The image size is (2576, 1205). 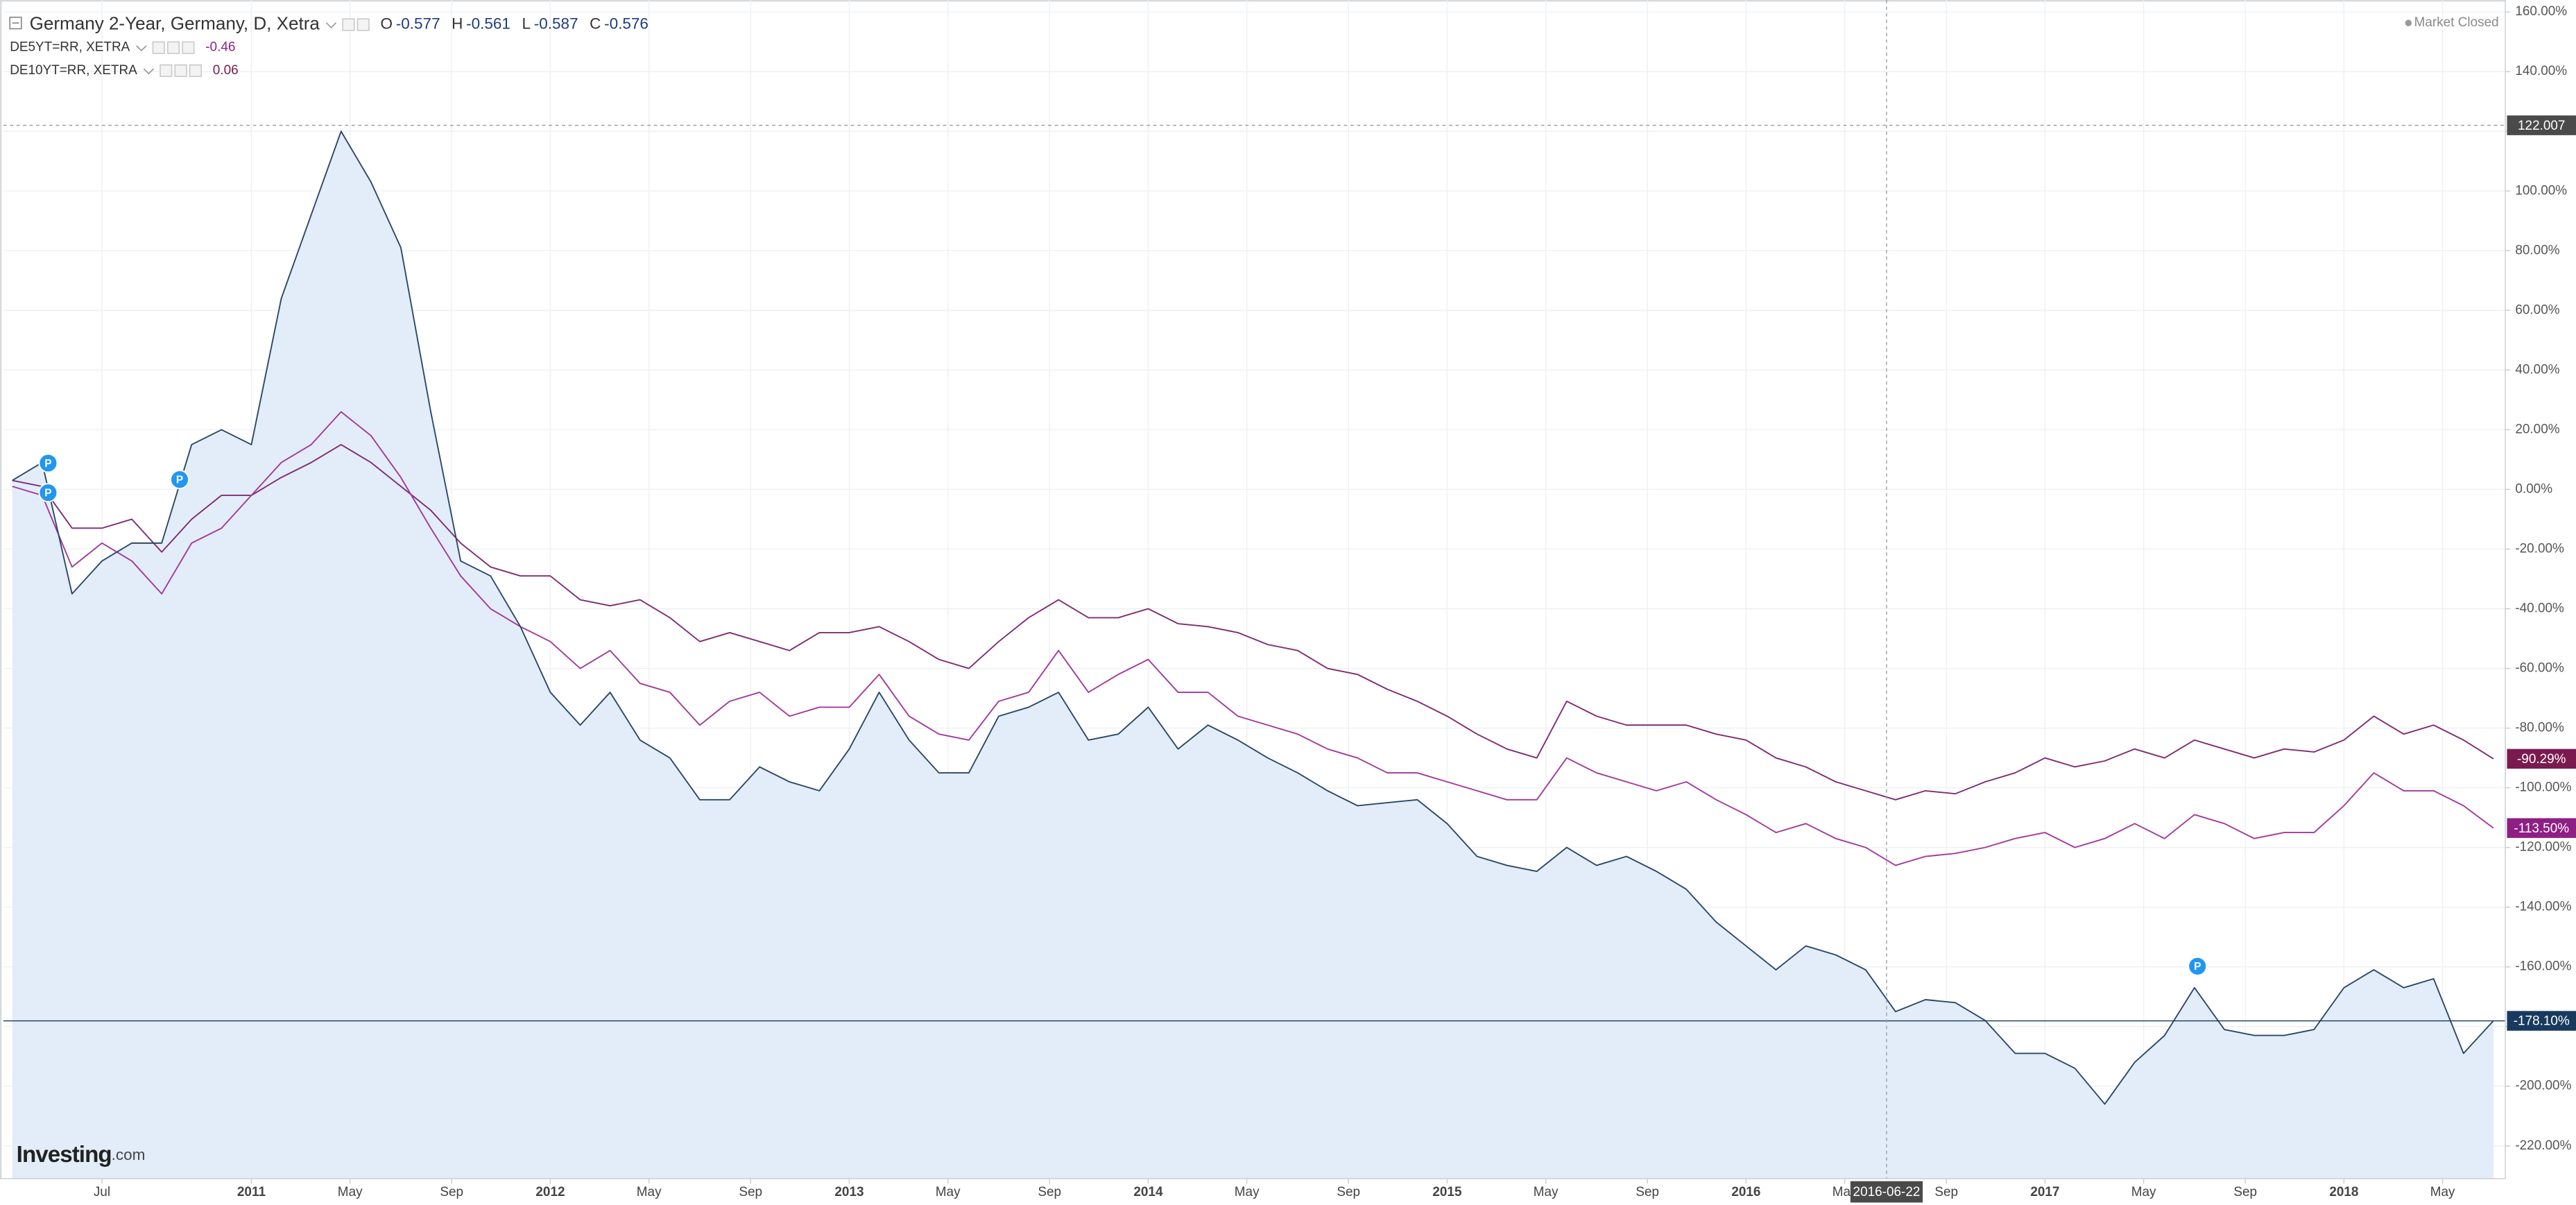 I want to click on time-axis-bg, so click(x=1253, y=1192).